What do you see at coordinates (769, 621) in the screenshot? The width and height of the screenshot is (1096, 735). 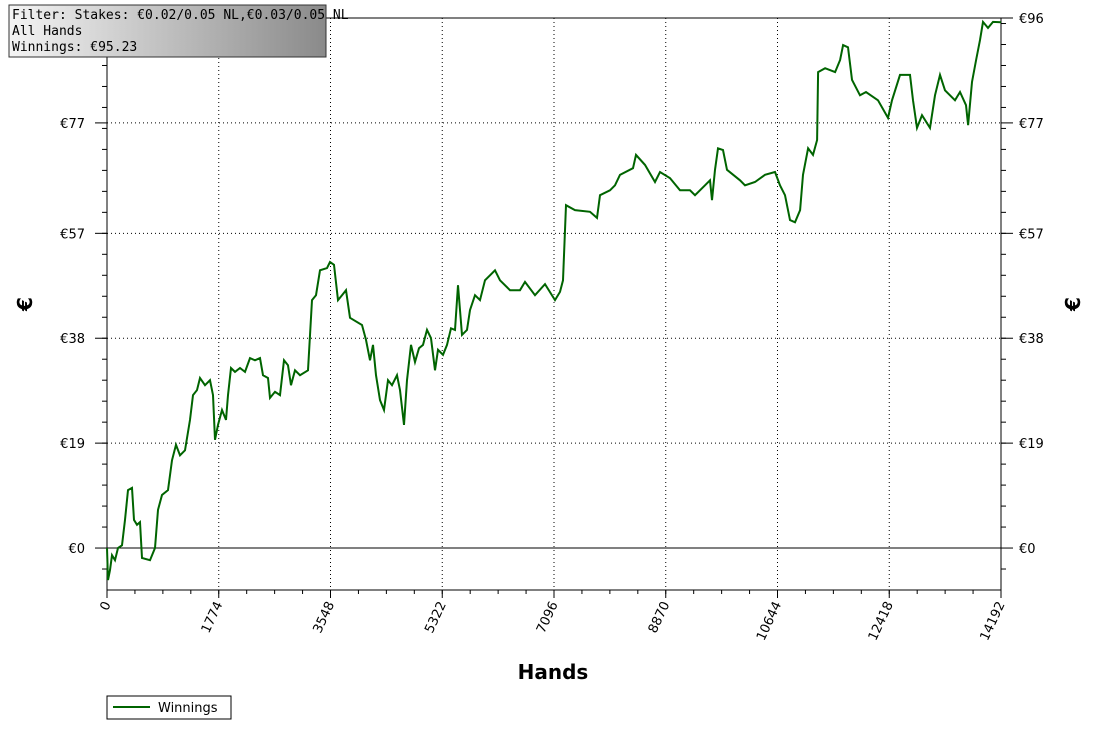 I see `x-tick-label: 10644` at bounding box center [769, 621].